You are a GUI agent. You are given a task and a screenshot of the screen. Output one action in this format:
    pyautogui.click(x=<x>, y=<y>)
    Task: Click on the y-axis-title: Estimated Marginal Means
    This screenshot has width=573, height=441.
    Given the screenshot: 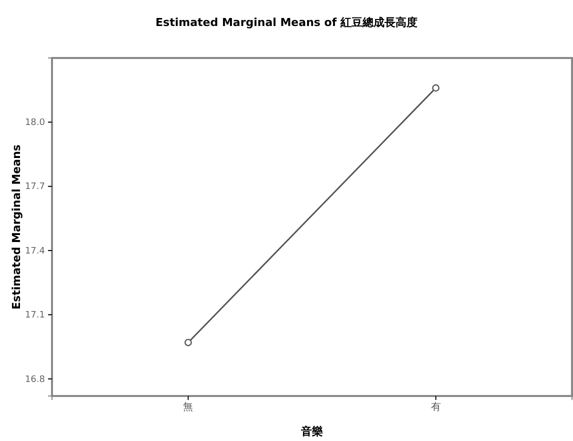 What is the action you would take?
    pyautogui.click(x=16, y=227)
    